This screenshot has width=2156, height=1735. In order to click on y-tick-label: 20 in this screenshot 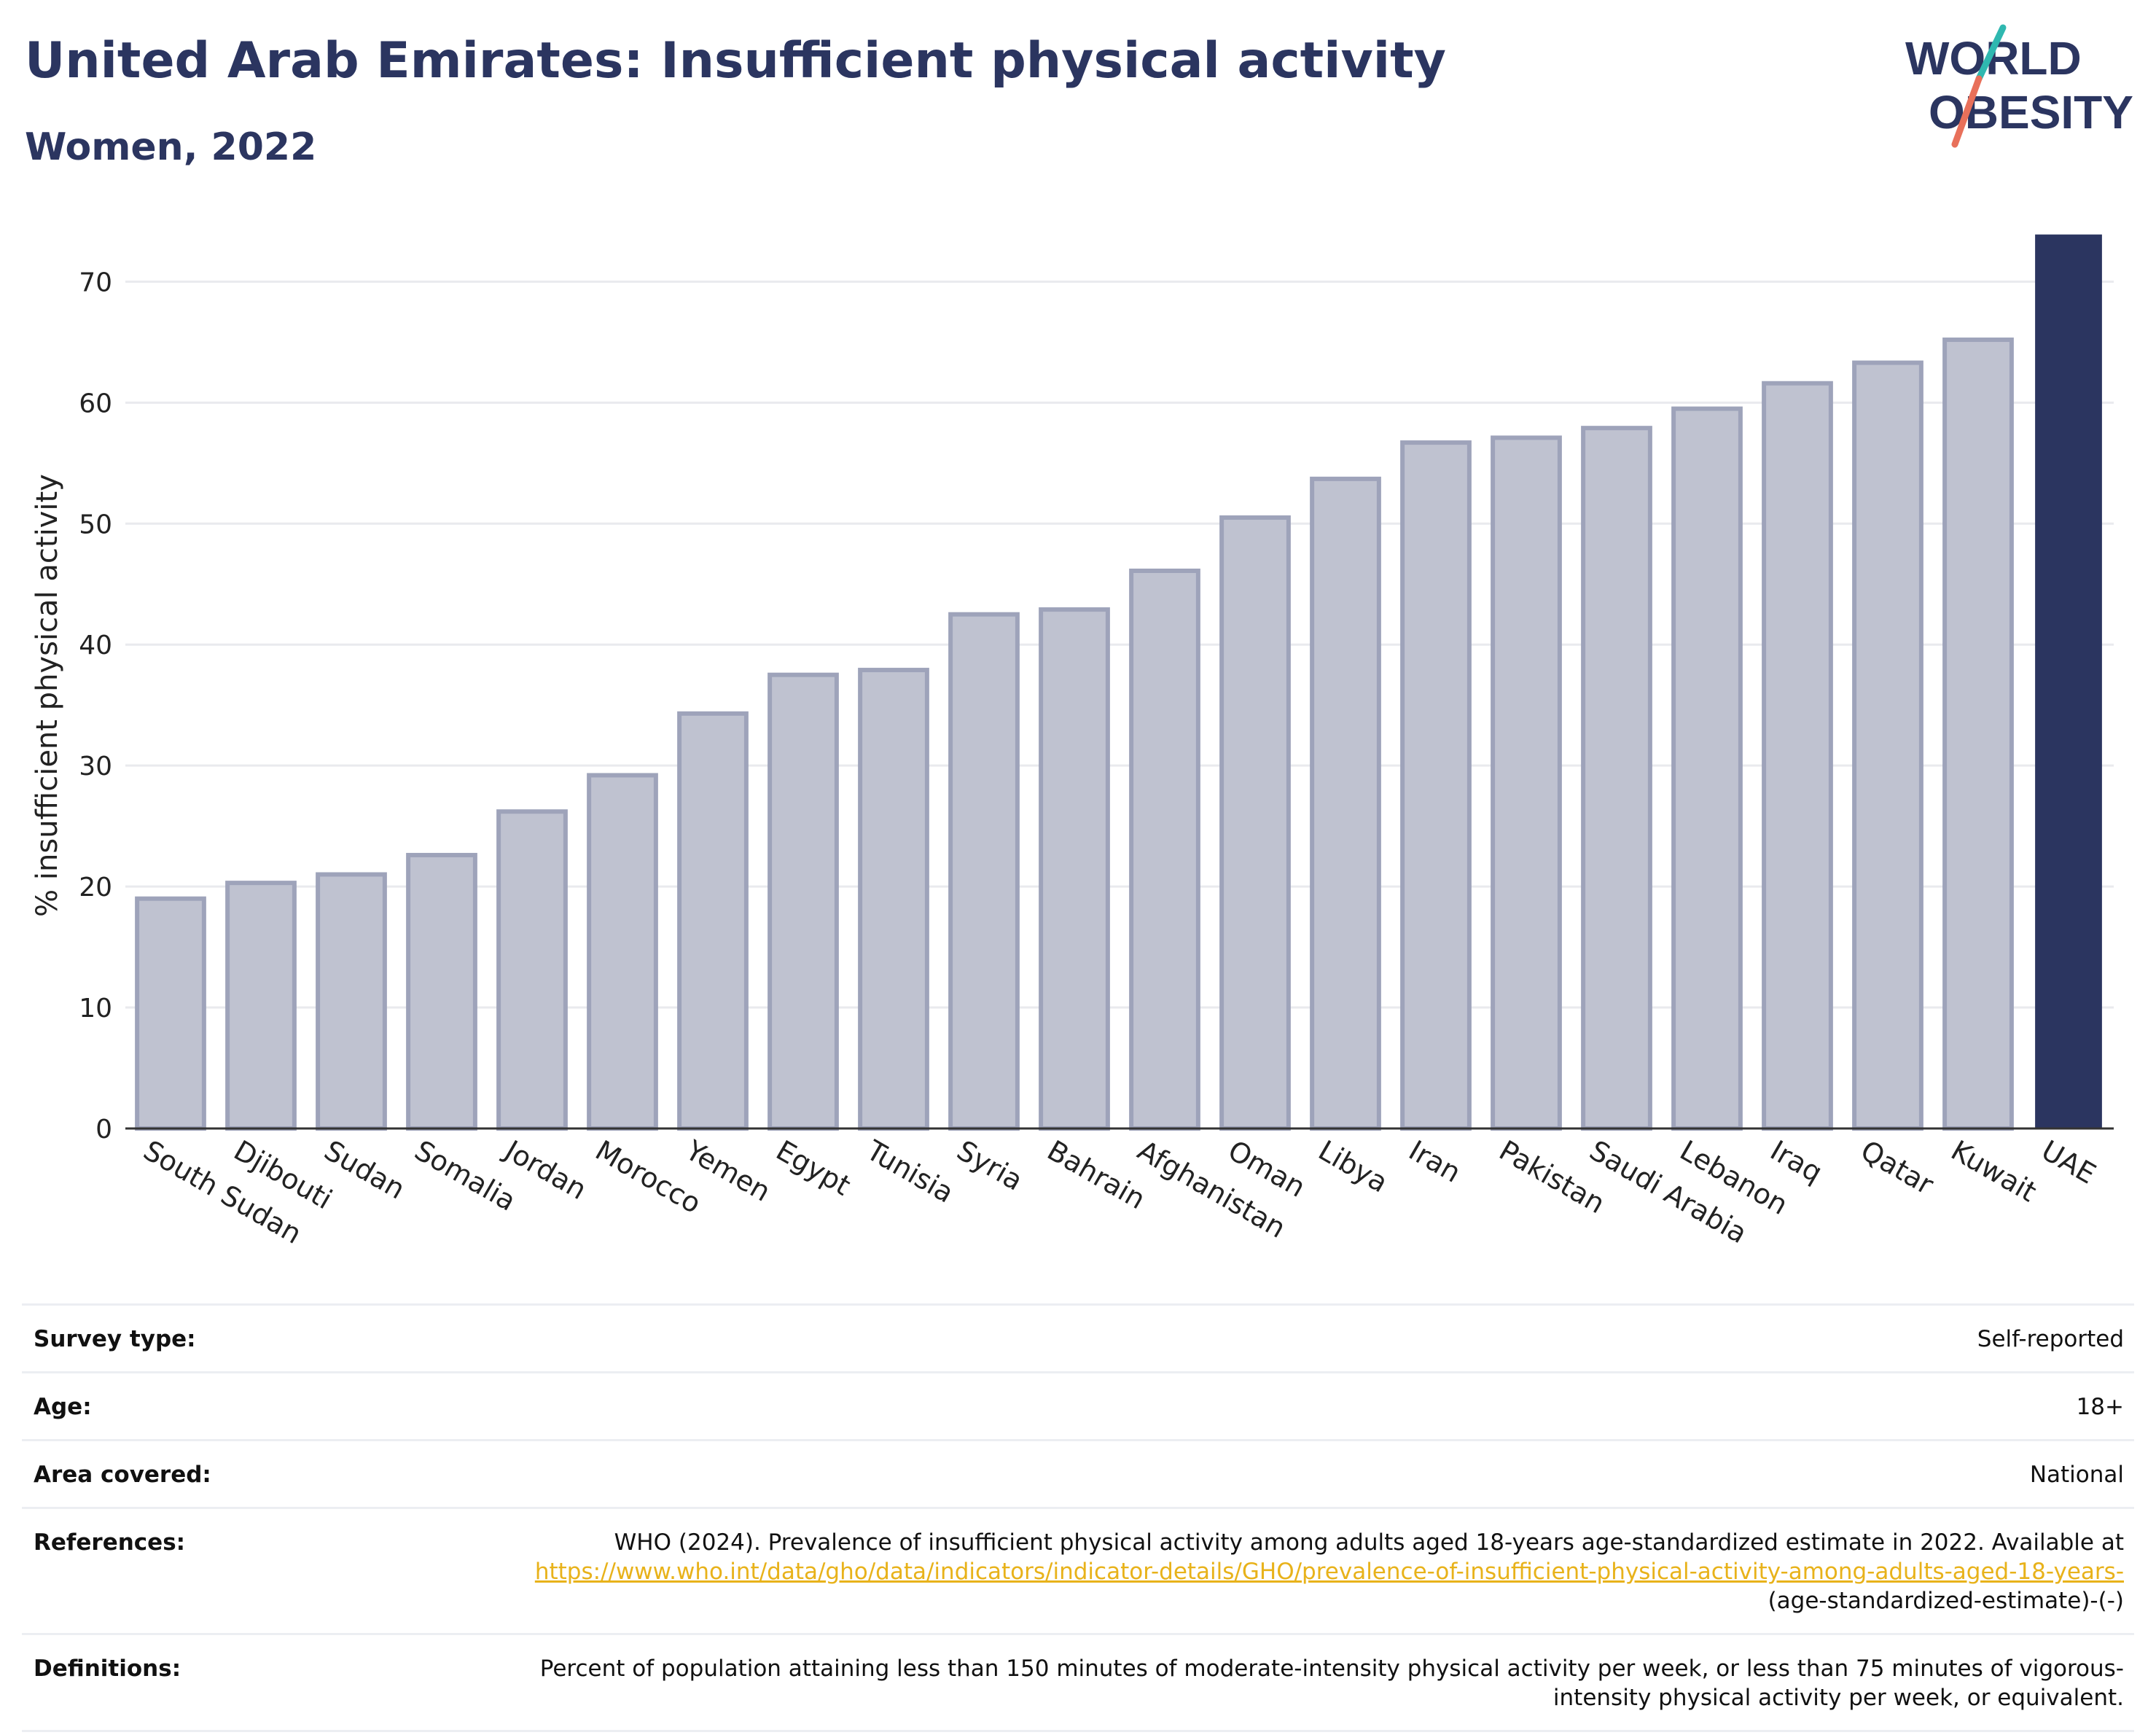, I will do `click(96, 887)`.